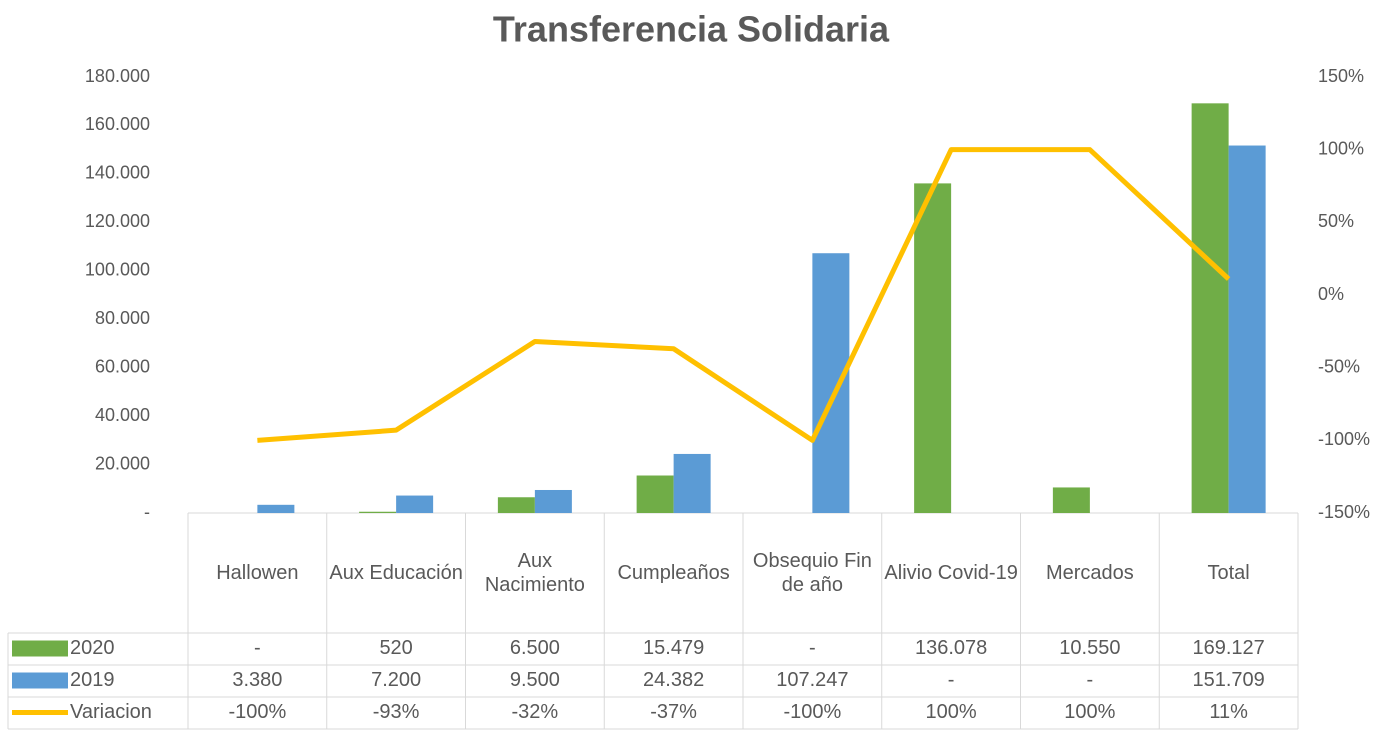 The width and height of the screenshot is (1383, 749). I want to click on category-cell: Aux Nacimiento, so click(534, 573).